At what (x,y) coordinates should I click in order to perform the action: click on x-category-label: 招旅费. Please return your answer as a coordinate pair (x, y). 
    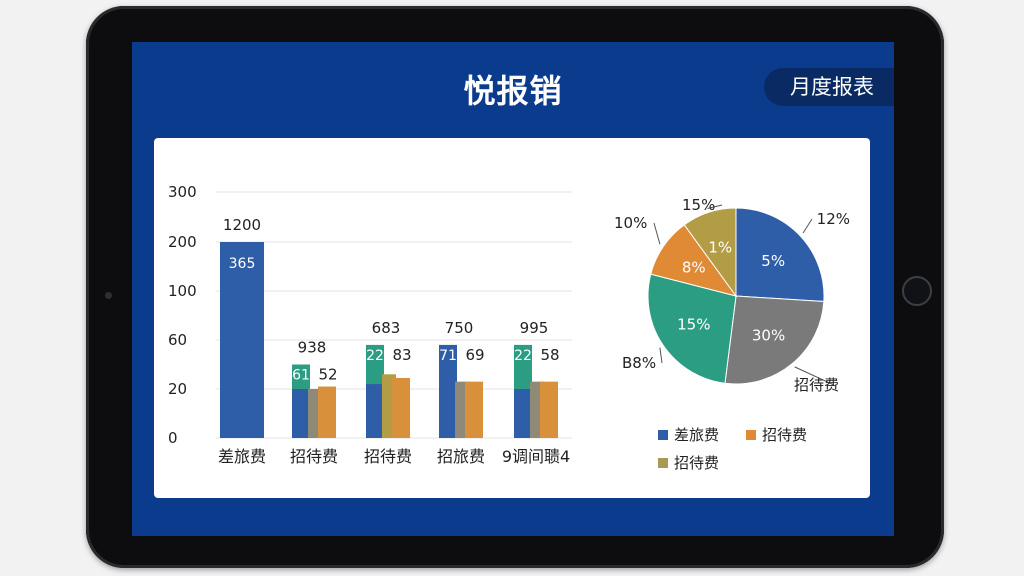
    Looking at the image, I should click on (461, 456).